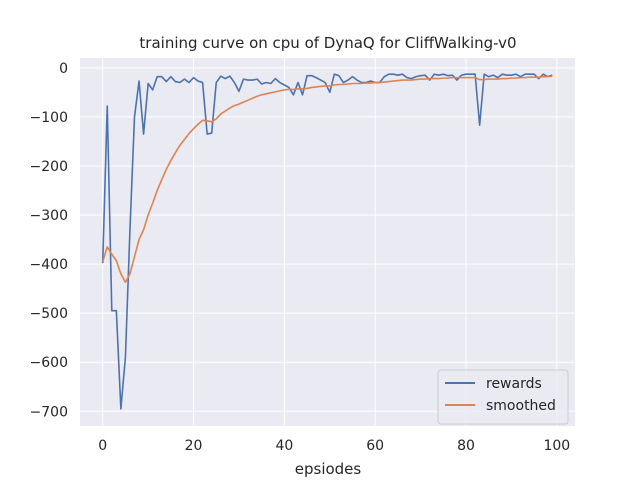 The height and width of the screenshot is (480, 640). What do you see at coordinates (49, 314) in the screenshot?
I see `y-tick-label: −500` at bounding box center [49, 314].